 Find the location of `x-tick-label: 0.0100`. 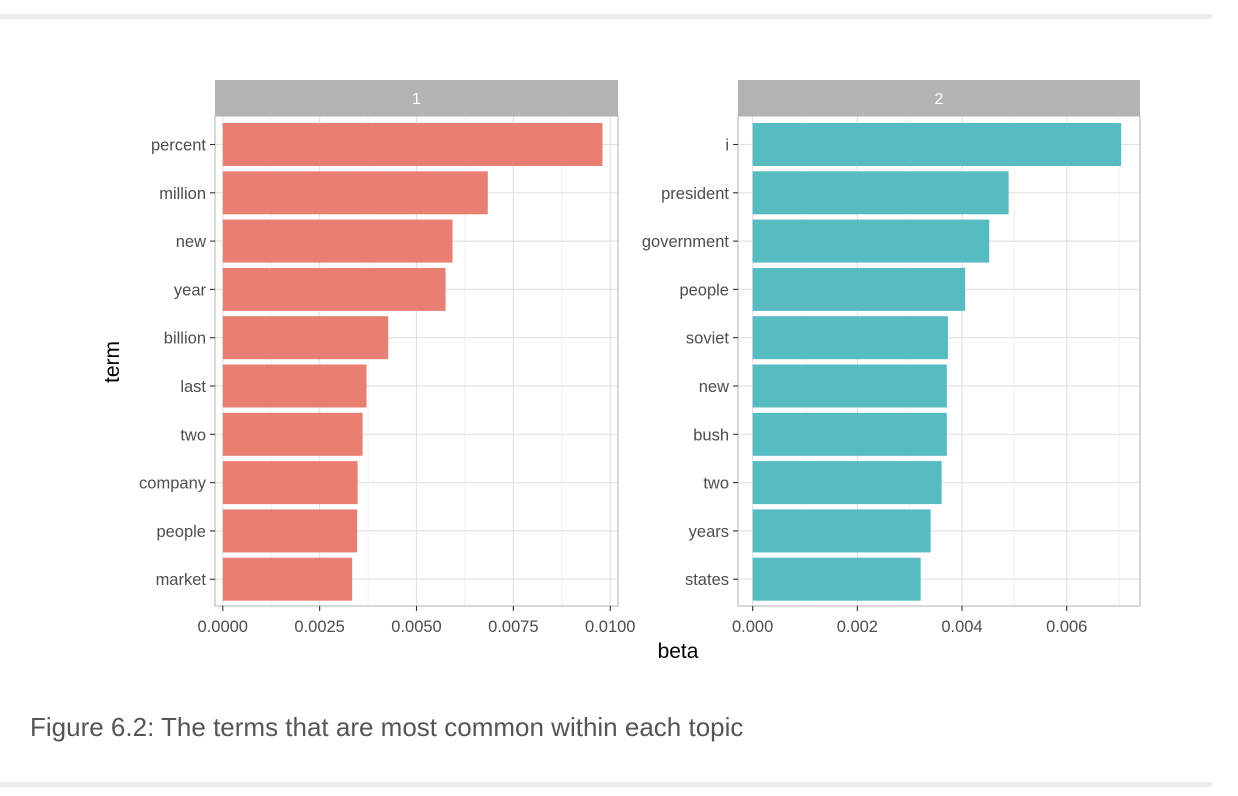

x-tick-label: 0.0100 is located at coordinates (610, 627).